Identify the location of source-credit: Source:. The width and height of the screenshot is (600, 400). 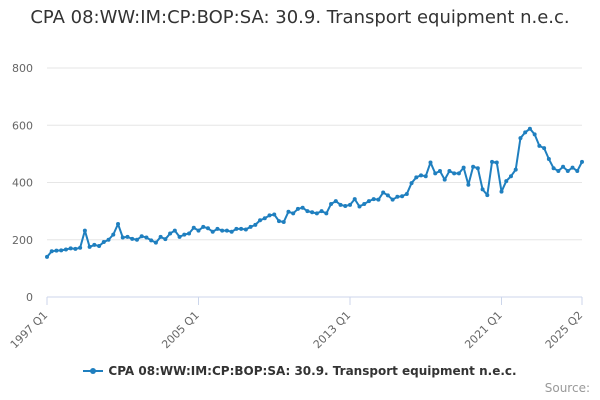
(567, 388).